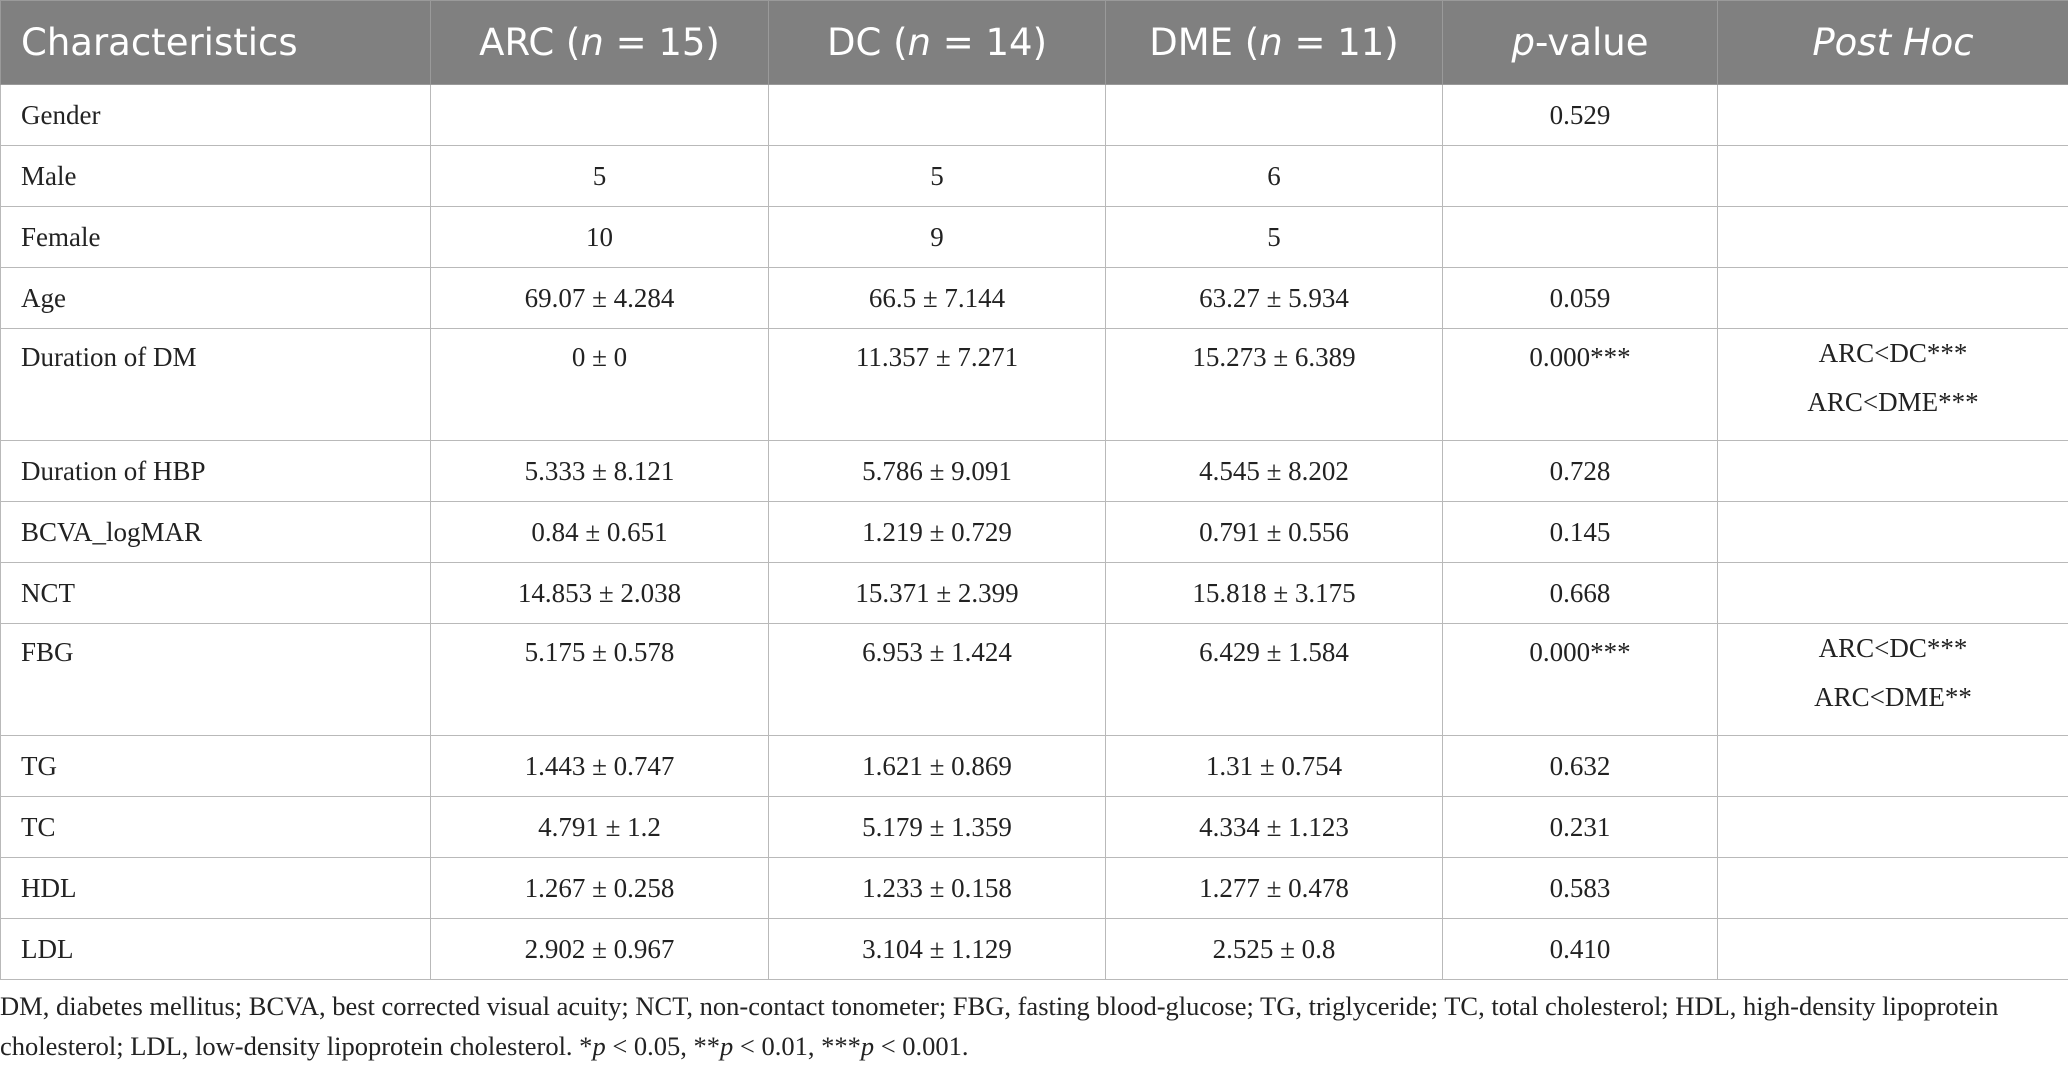  Describe the element at coordinates (1893, 697) in the screenshot. I see `post-hoc-line: ARC<DME**` at that location.